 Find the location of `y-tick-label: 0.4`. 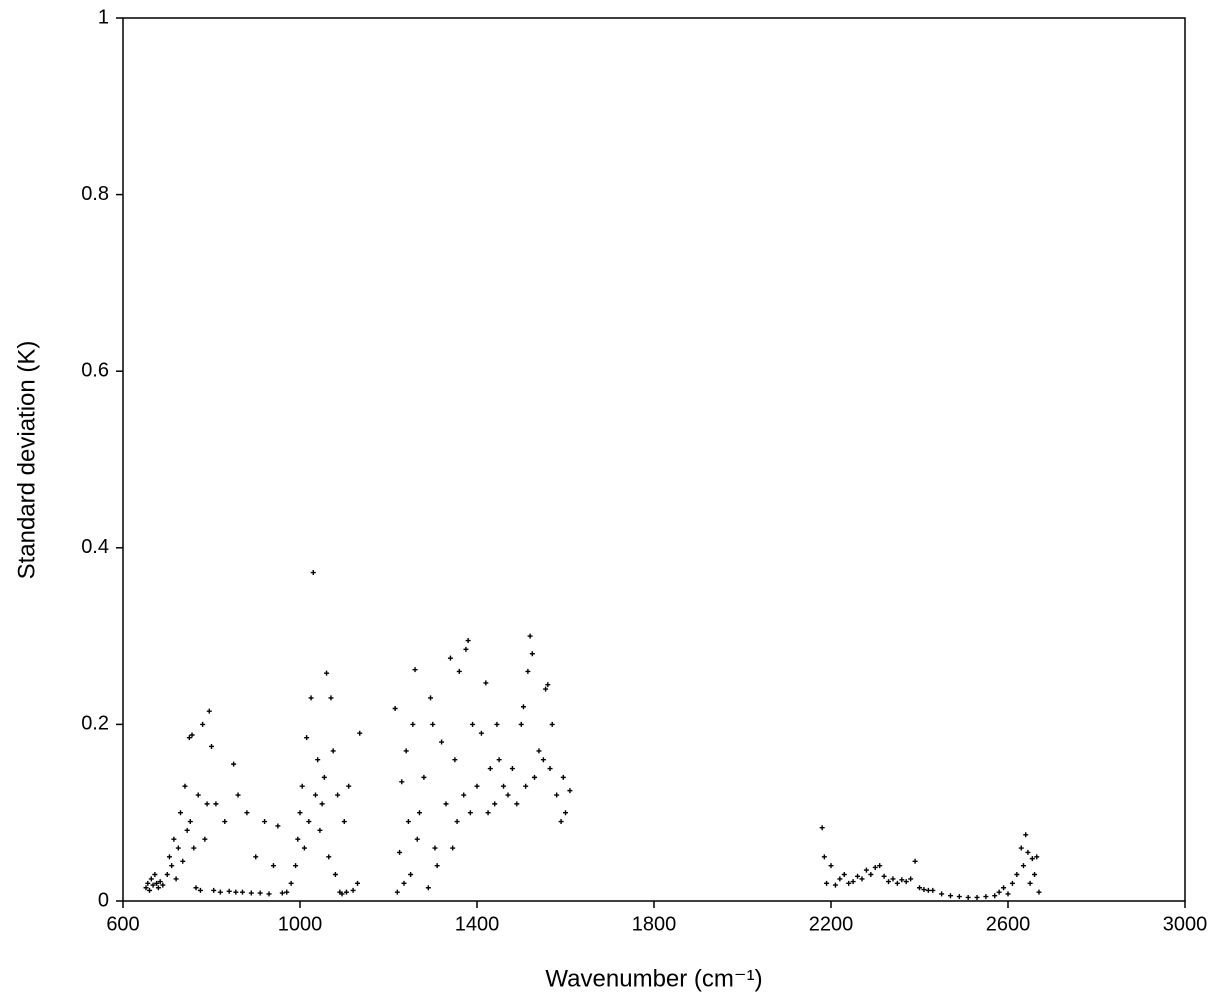

y-tick-label: 0.4 is located at coordinates (95, 547).